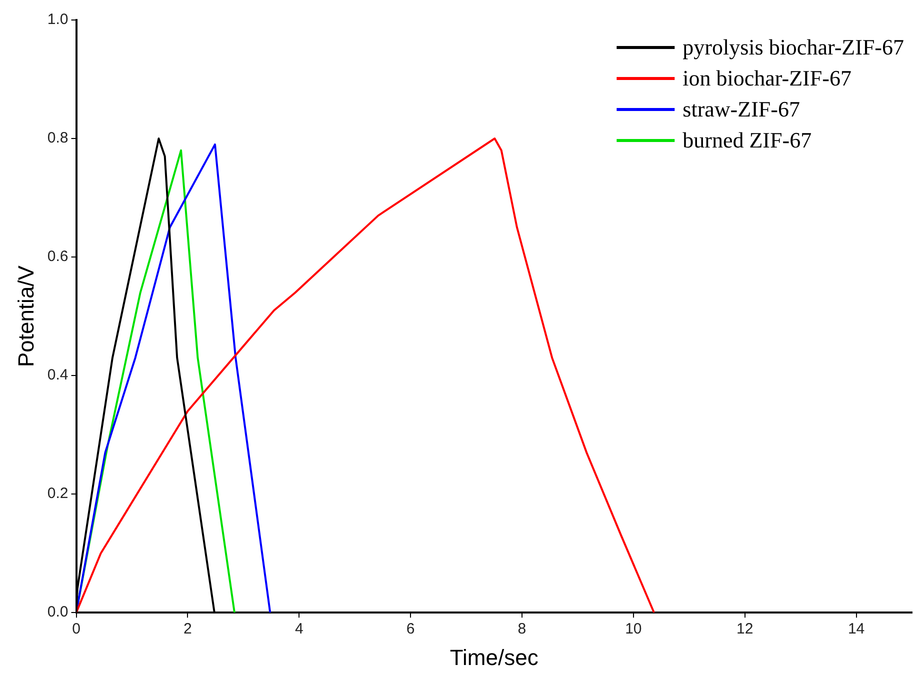 The height and width of the screenshot is (686, 914). What do you see at coordinates (741, 109) in the screenshot?
I see `legend-label: straw-ZIF-67` at bounding box center [741, 109].